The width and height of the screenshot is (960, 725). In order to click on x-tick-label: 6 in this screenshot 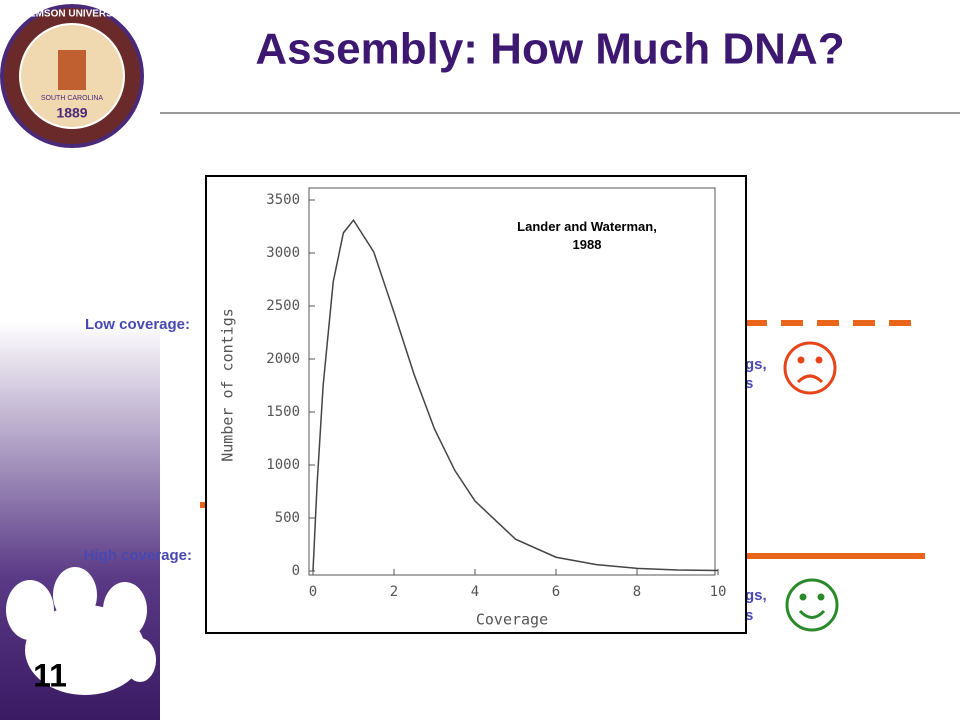, I will do `click(556, 592)`.